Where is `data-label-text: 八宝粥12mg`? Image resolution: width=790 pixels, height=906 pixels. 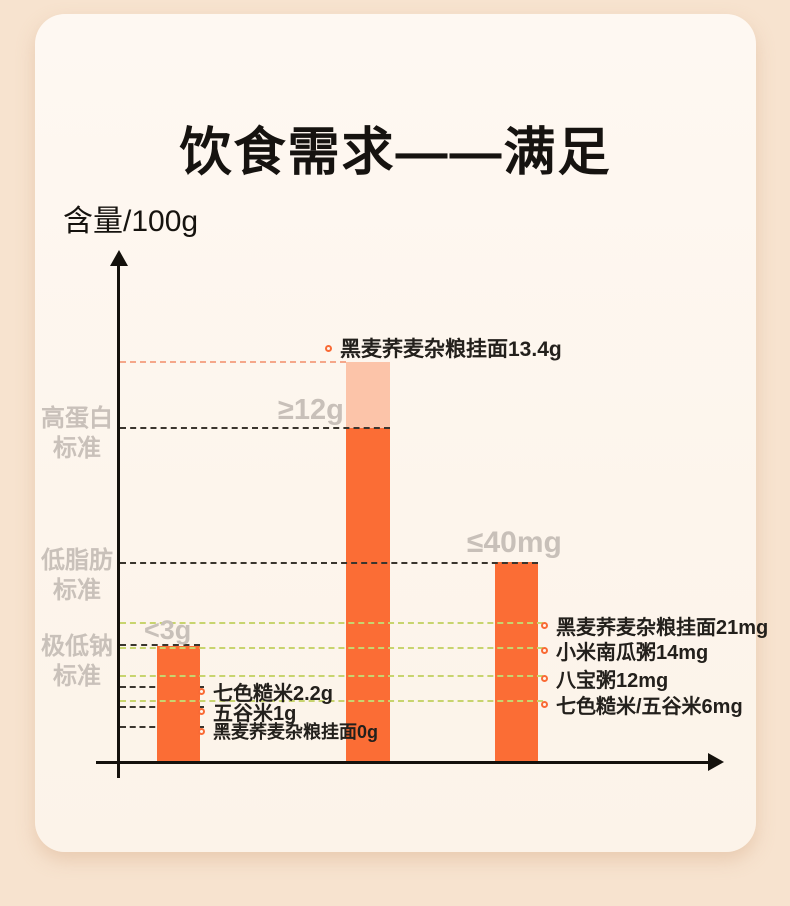 data-label-text: 八宝粥12mg is located at coordinates (612, 681).